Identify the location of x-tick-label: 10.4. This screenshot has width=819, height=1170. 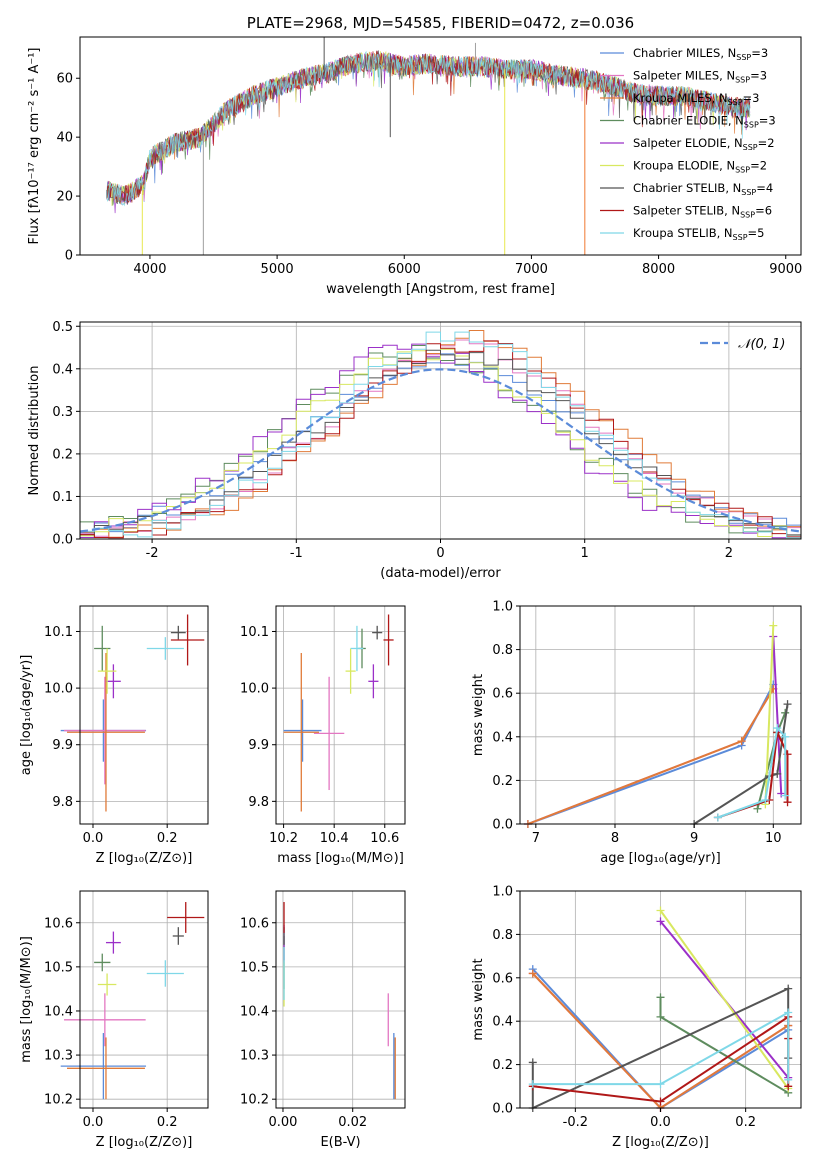
(334, 838).